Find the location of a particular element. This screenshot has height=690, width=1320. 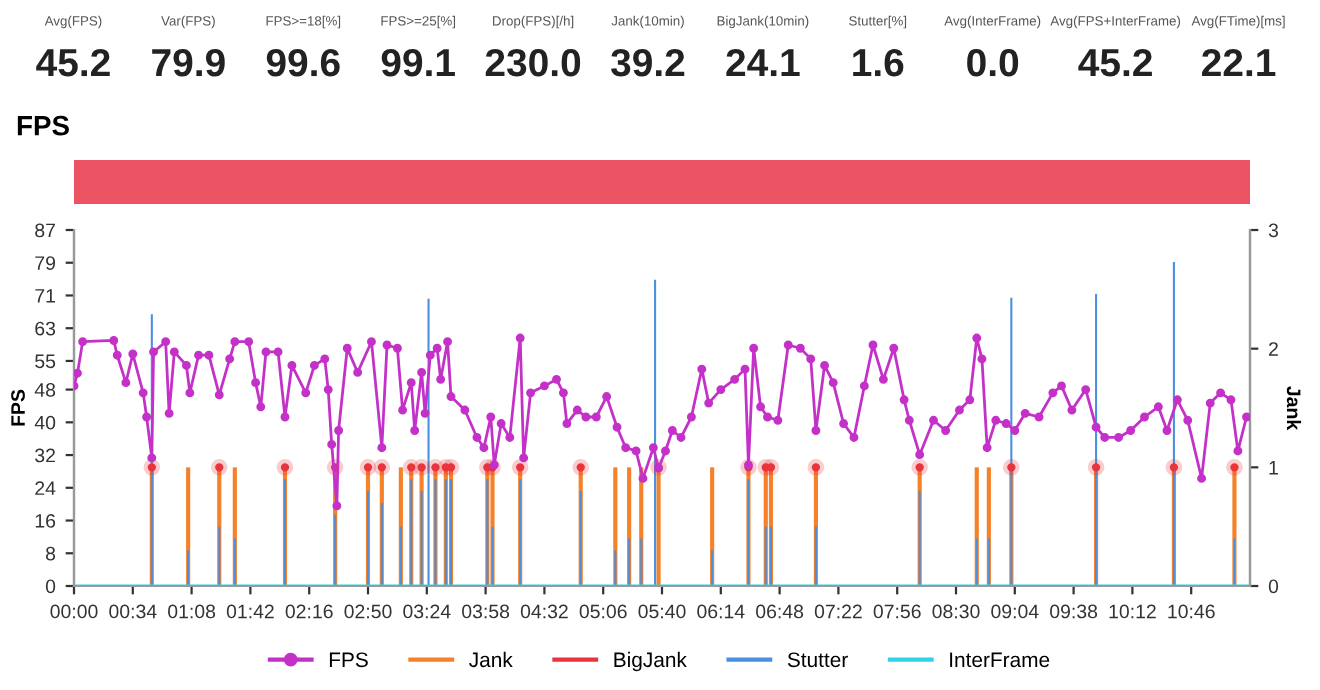

y2-tick-label: 2 is located at coordinates (1273, 349).